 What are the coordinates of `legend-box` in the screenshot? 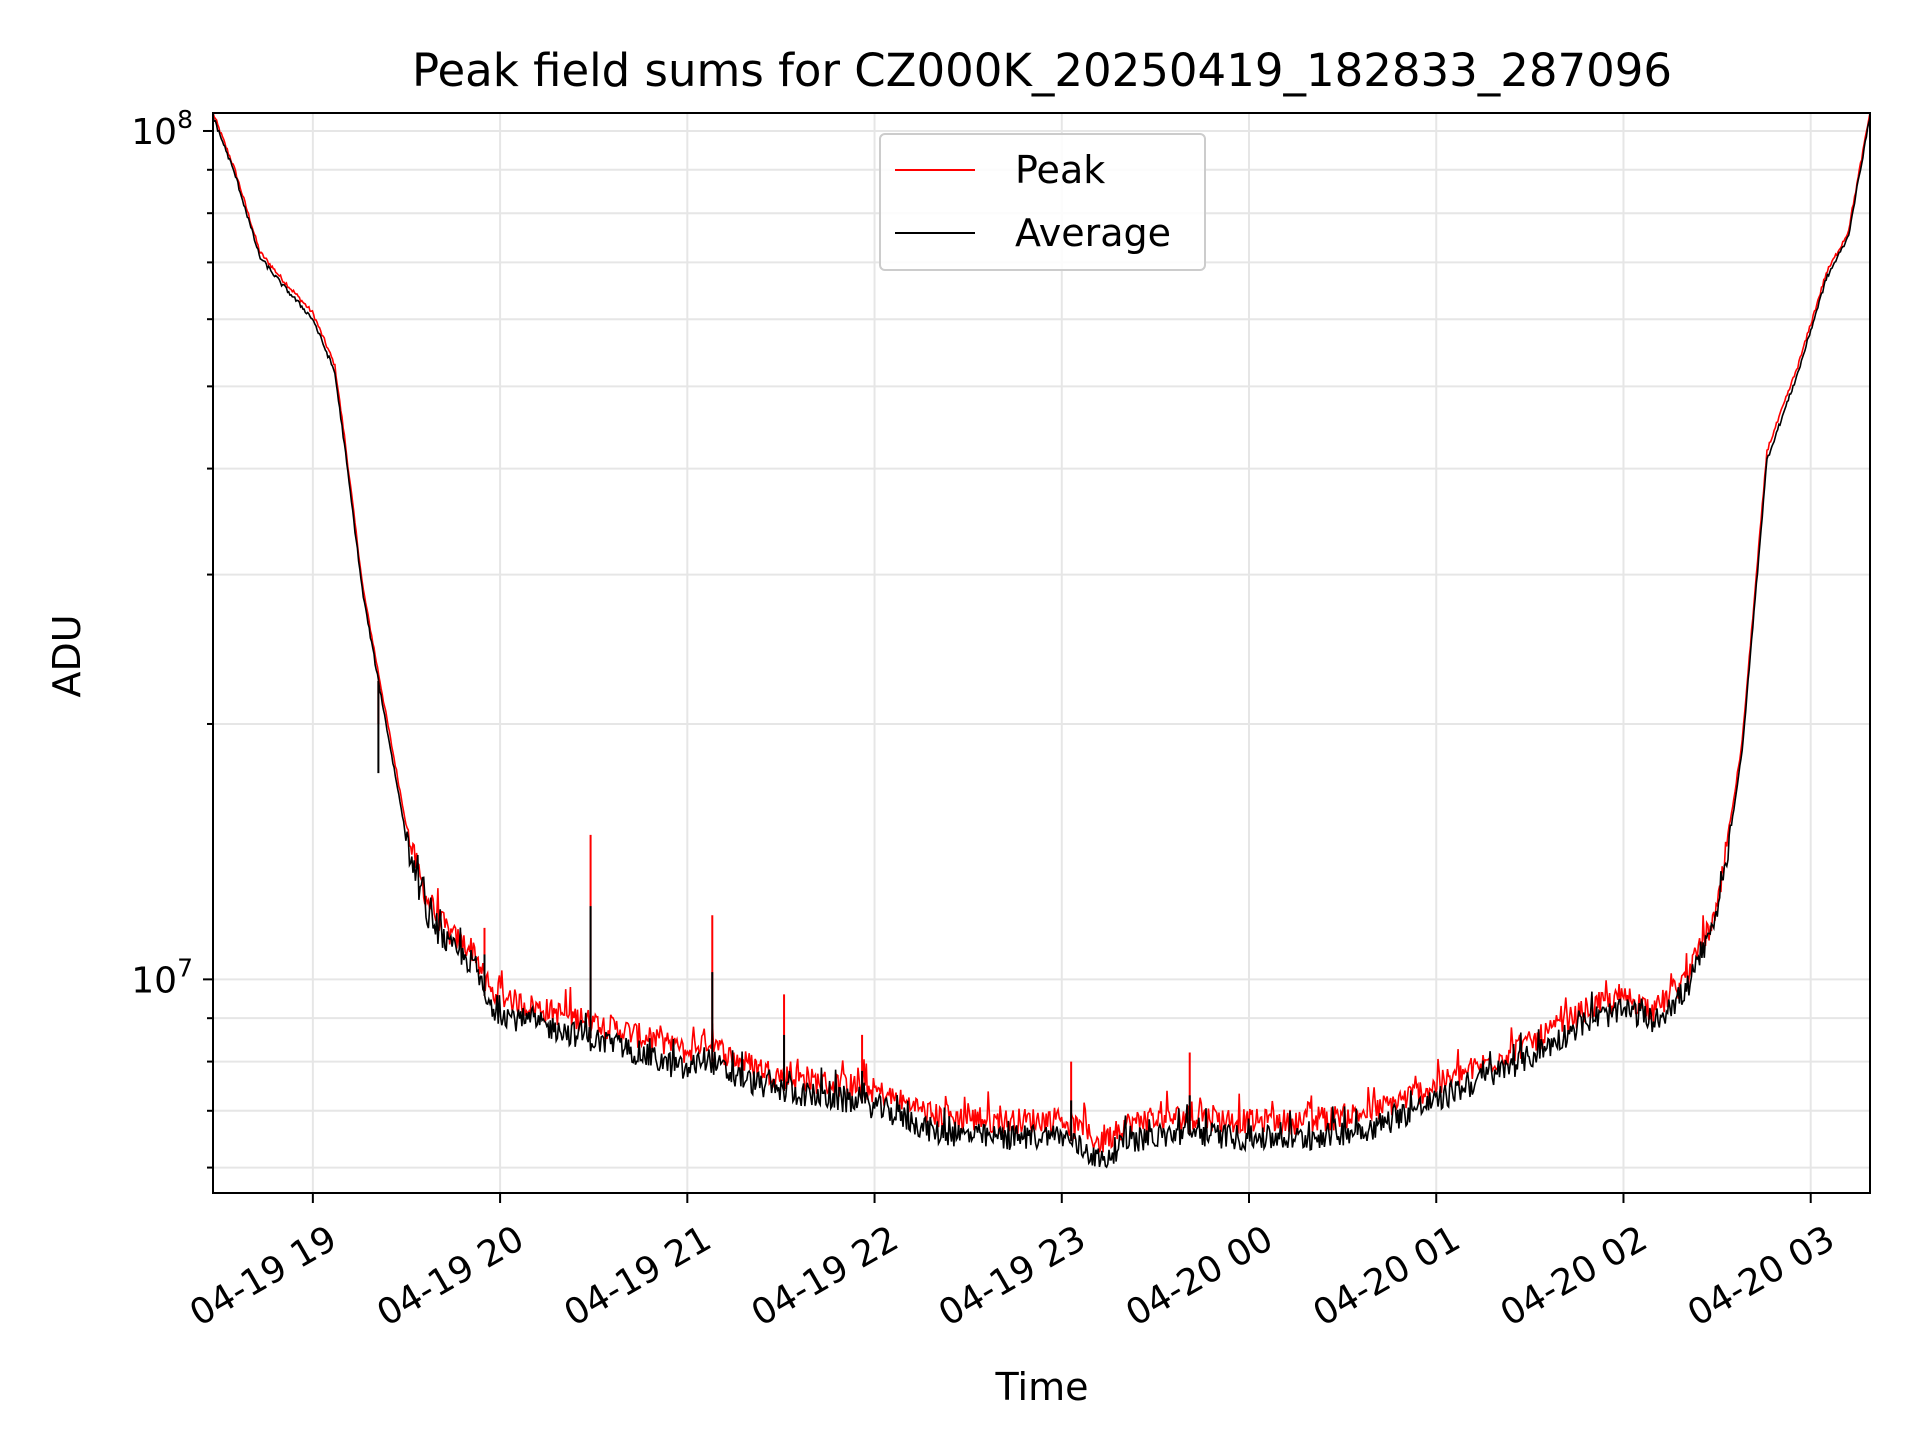 It's located at (1042, 202).